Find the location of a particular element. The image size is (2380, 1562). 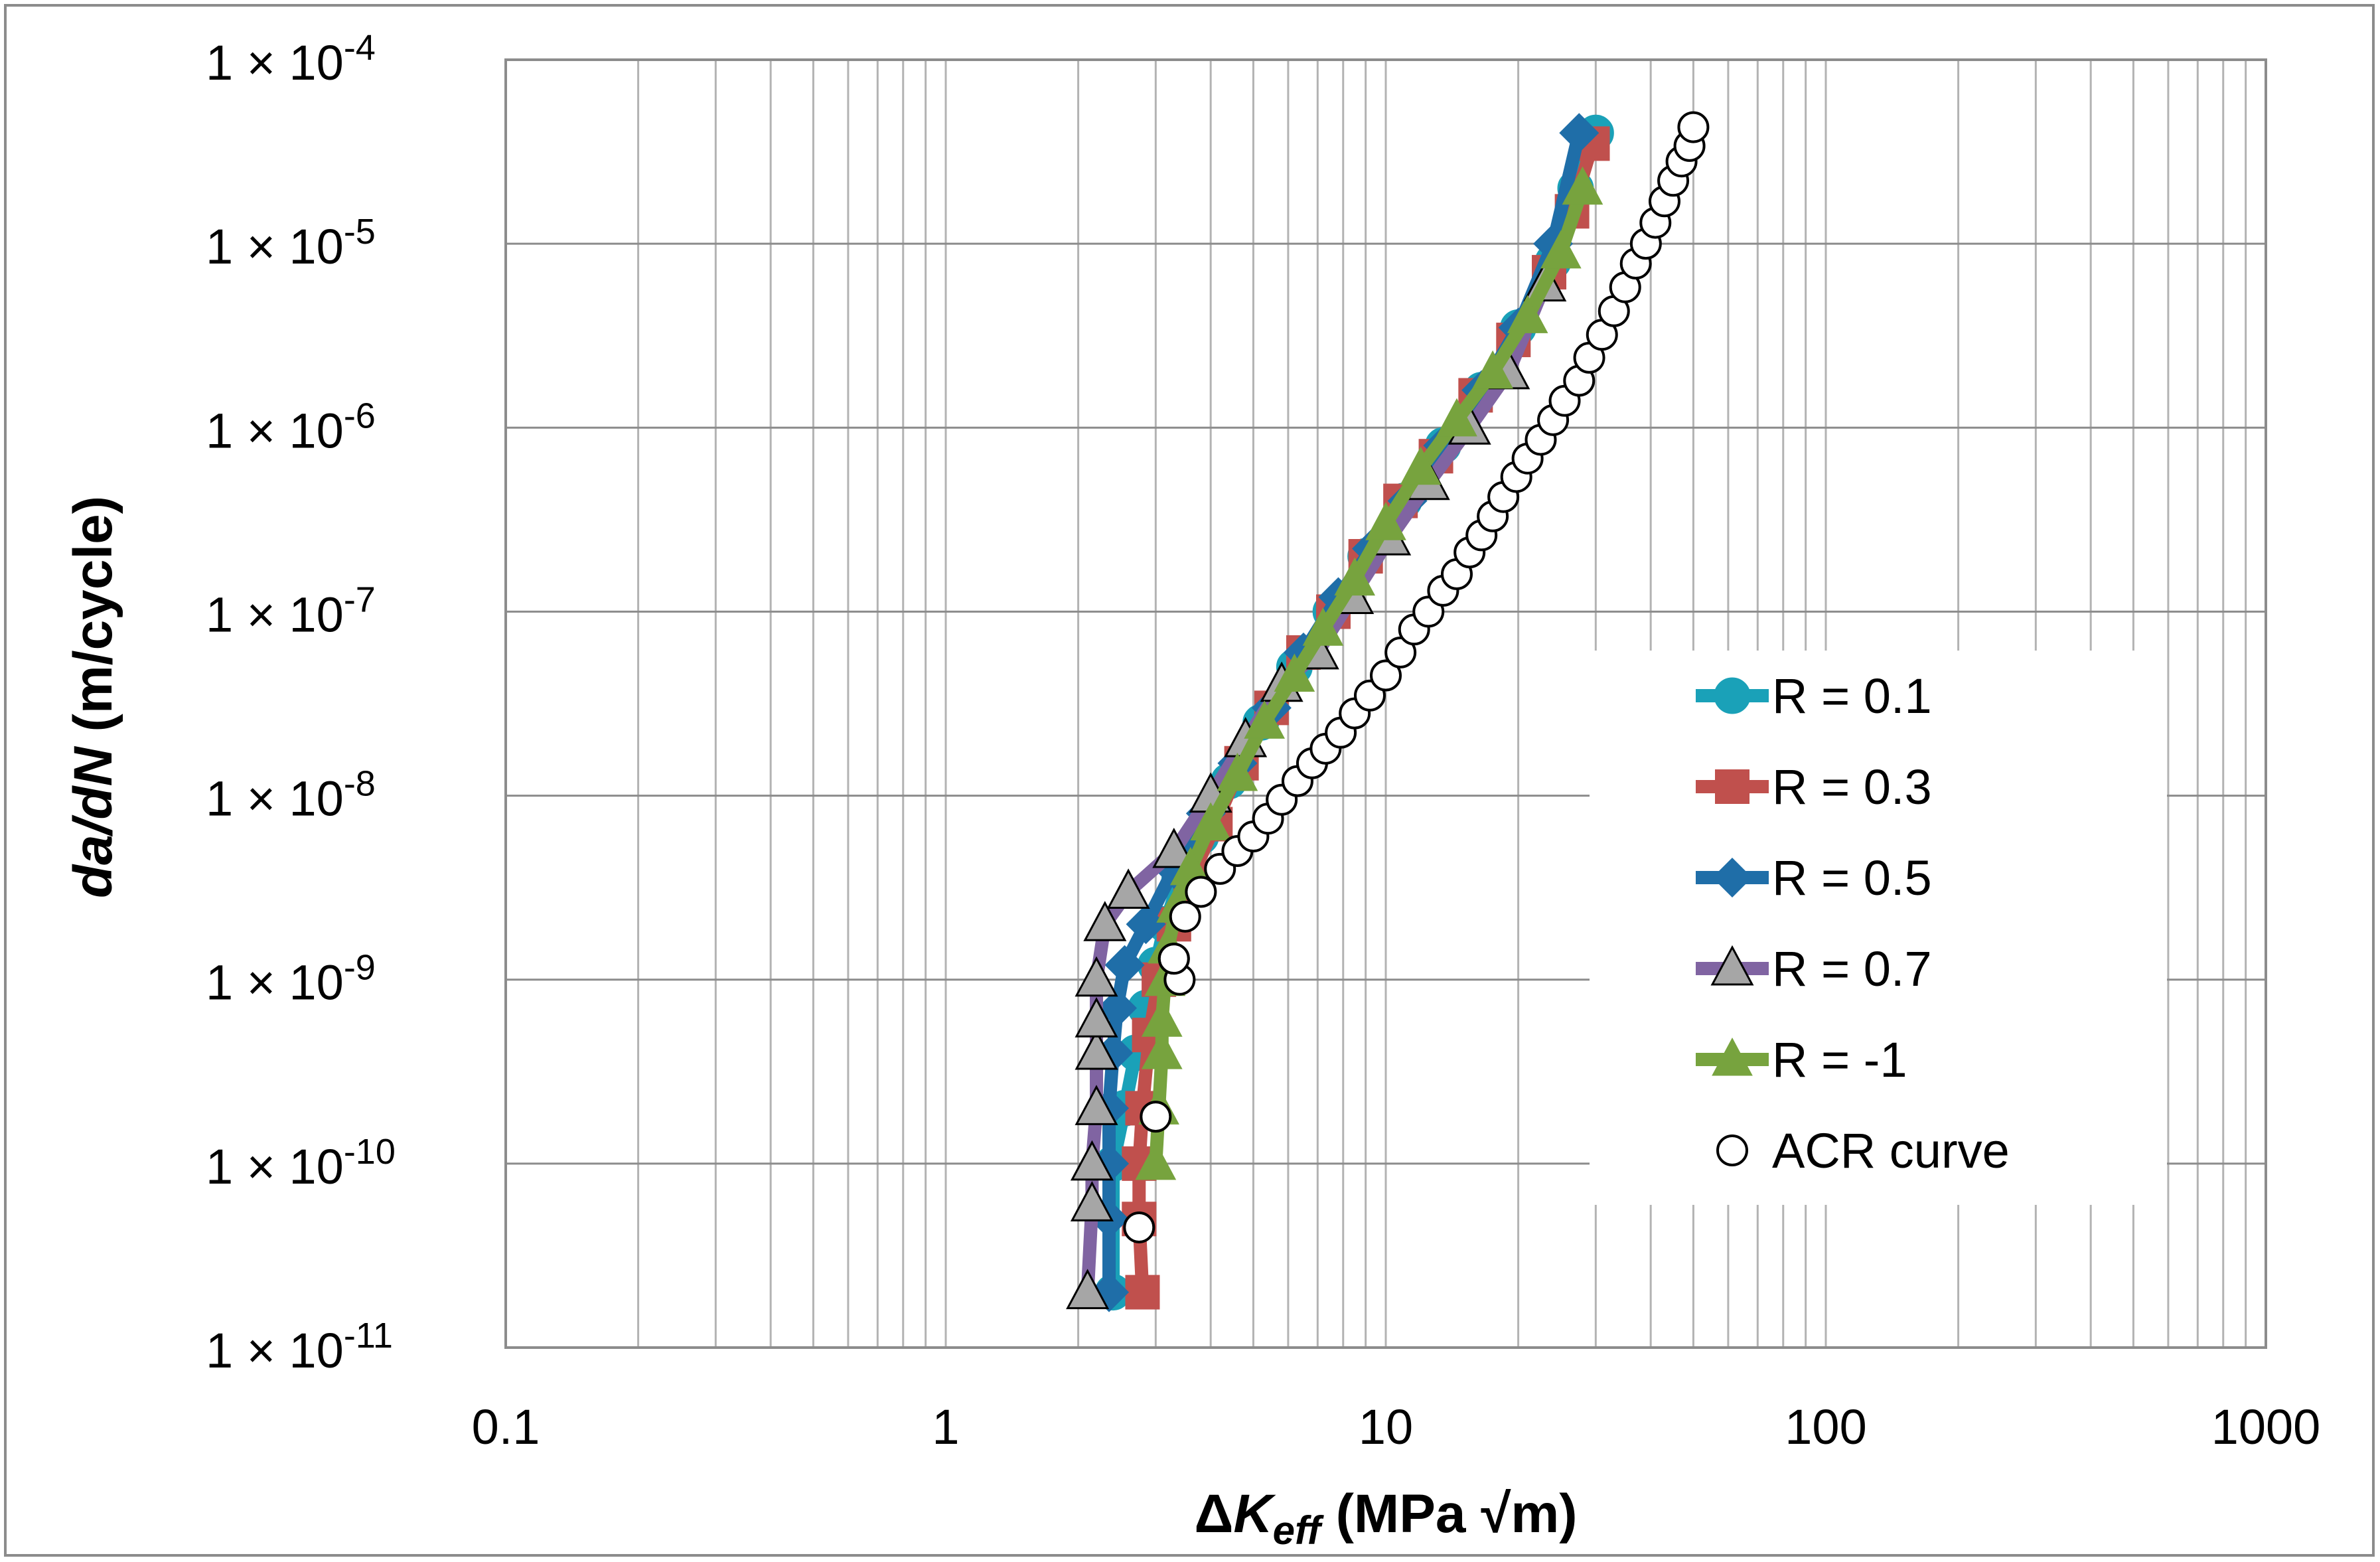

legend-item: R = -1 is located at coordinates (1802, 1059).